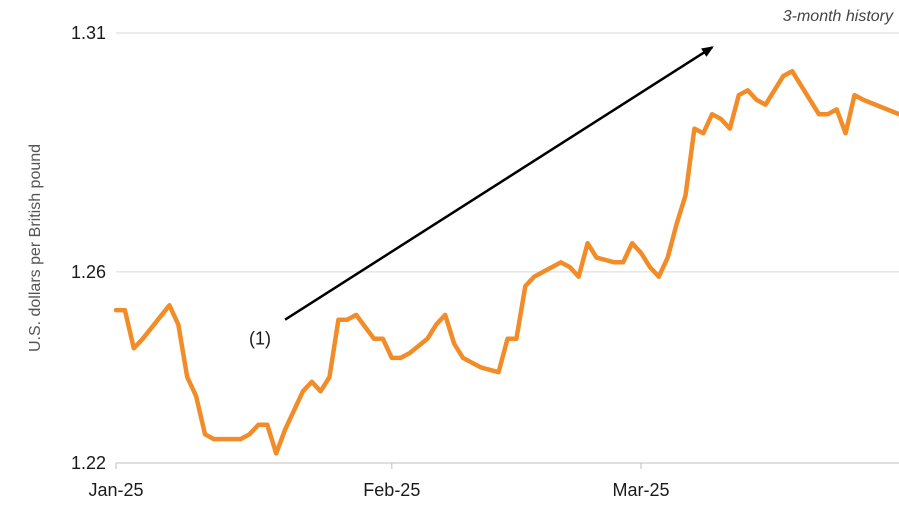 The image size is (899, 505). I want to click on y-tick-label: 1.22, so click(88, 463).